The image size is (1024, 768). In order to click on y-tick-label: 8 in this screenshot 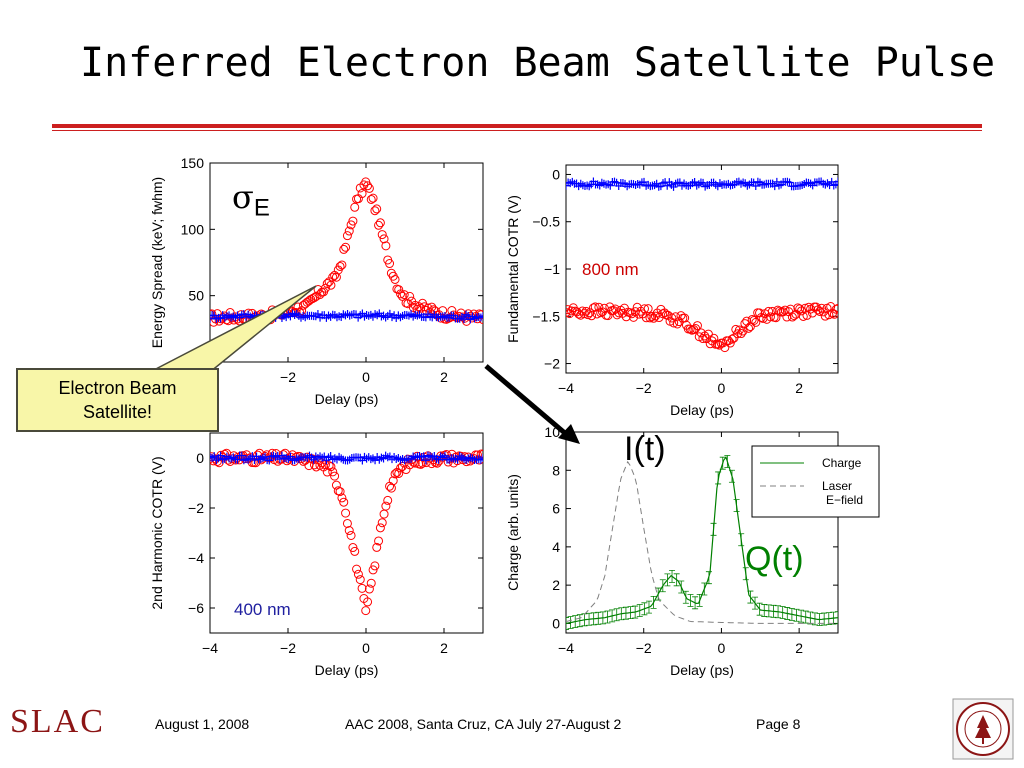, I will do `click(556, 470)`.